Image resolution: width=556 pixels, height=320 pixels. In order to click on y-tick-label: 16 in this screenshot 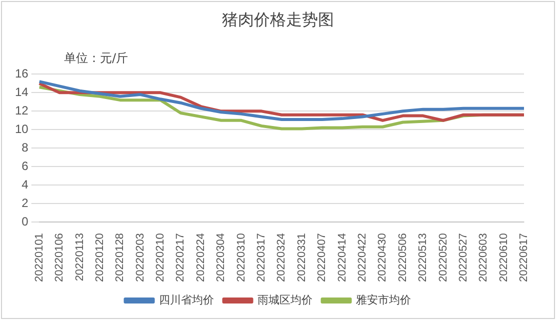, I will do `click(21, 73)`.